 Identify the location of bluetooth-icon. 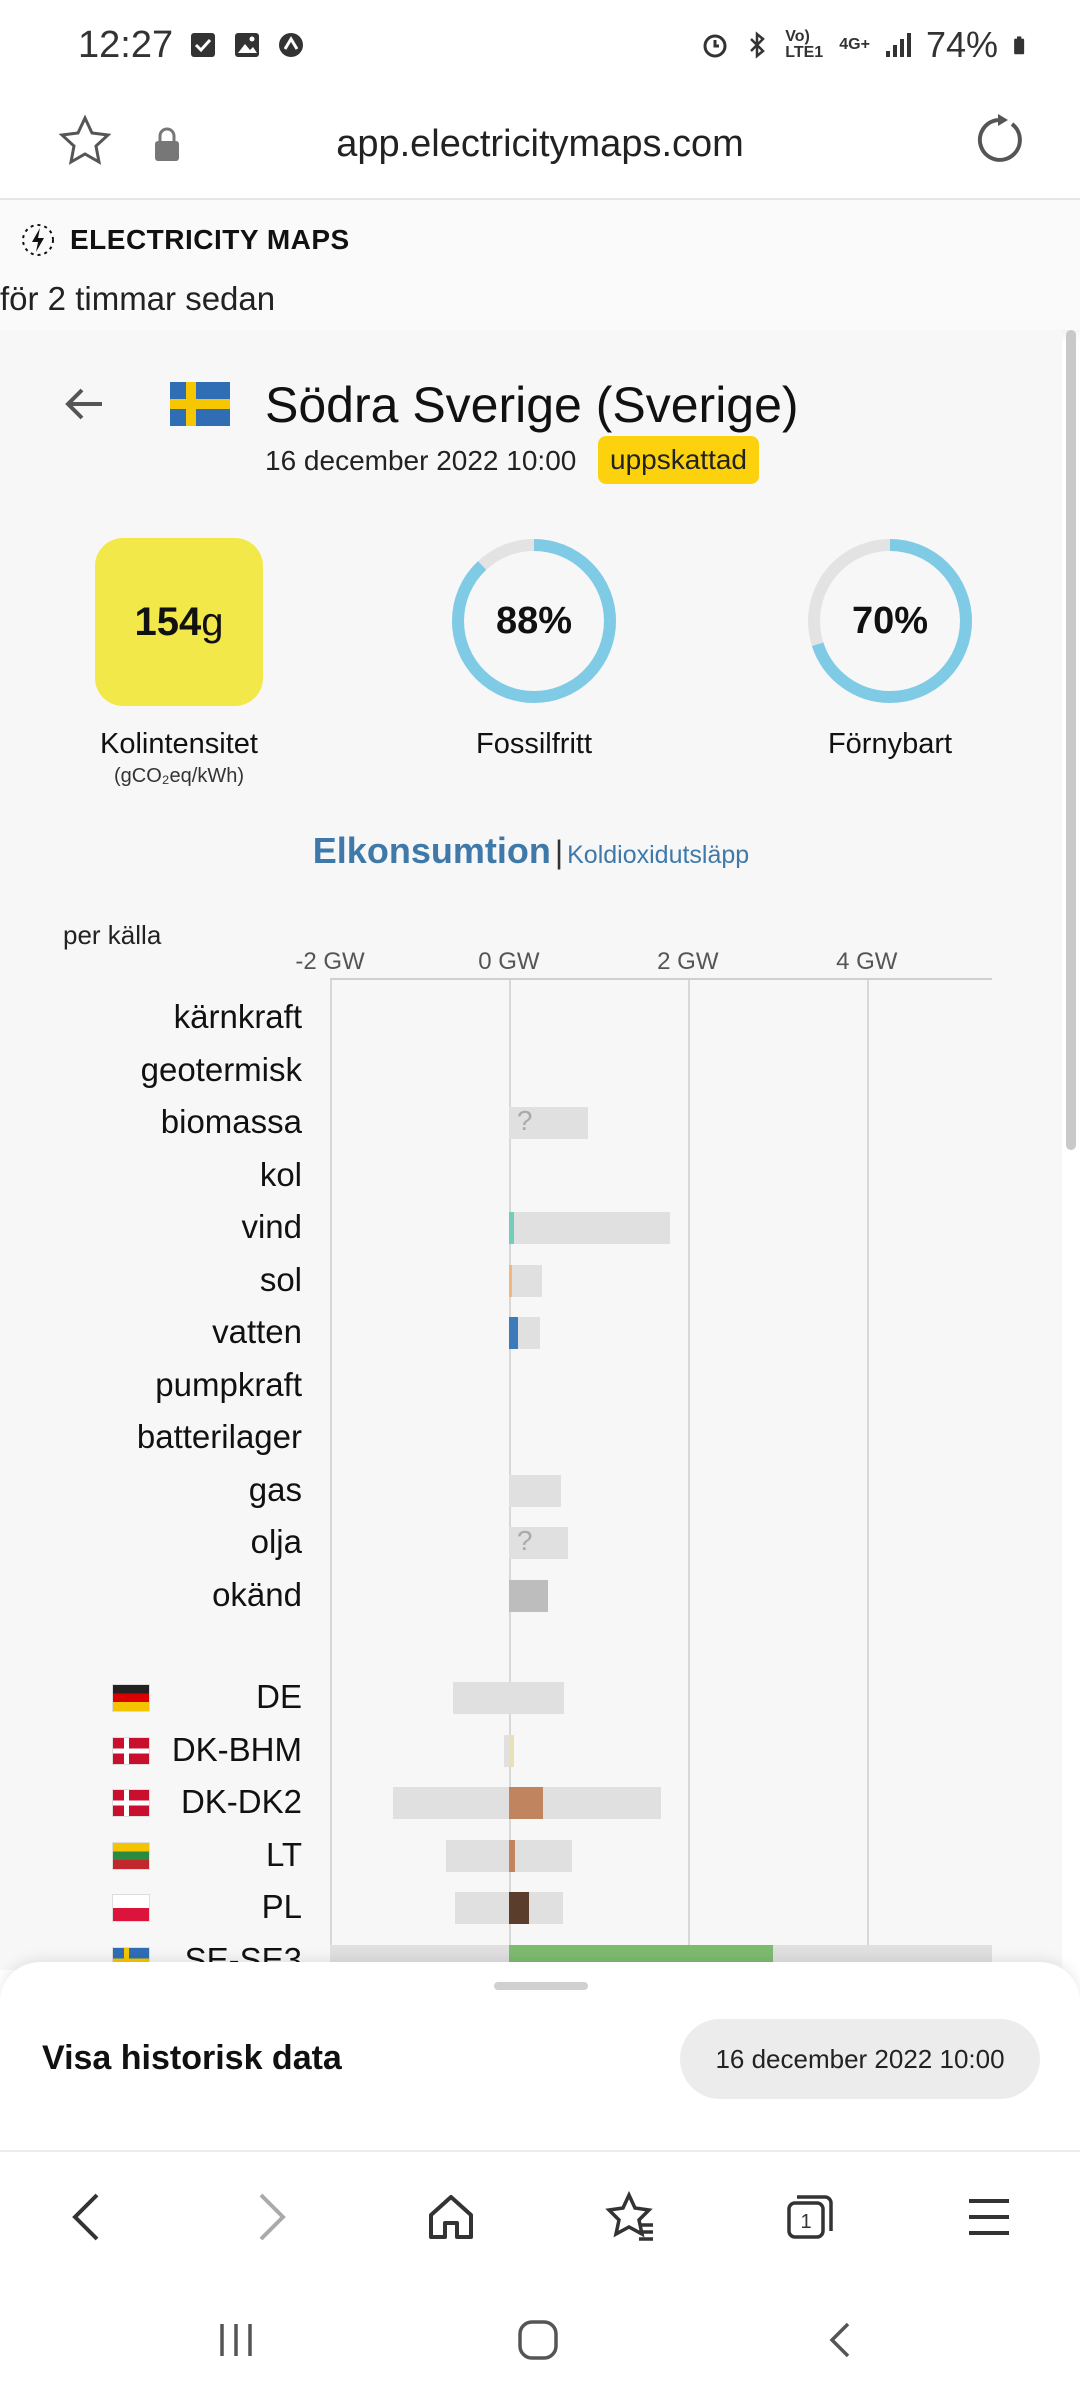
(758, 45).